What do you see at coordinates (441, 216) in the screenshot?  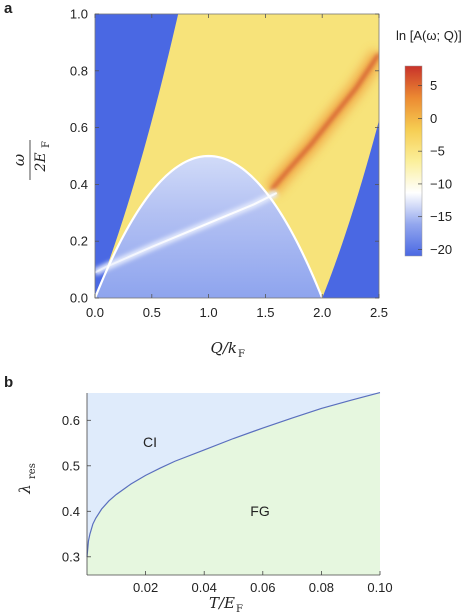 I see `colorbar-tick-label: −15` at bounding box center [441, 216].